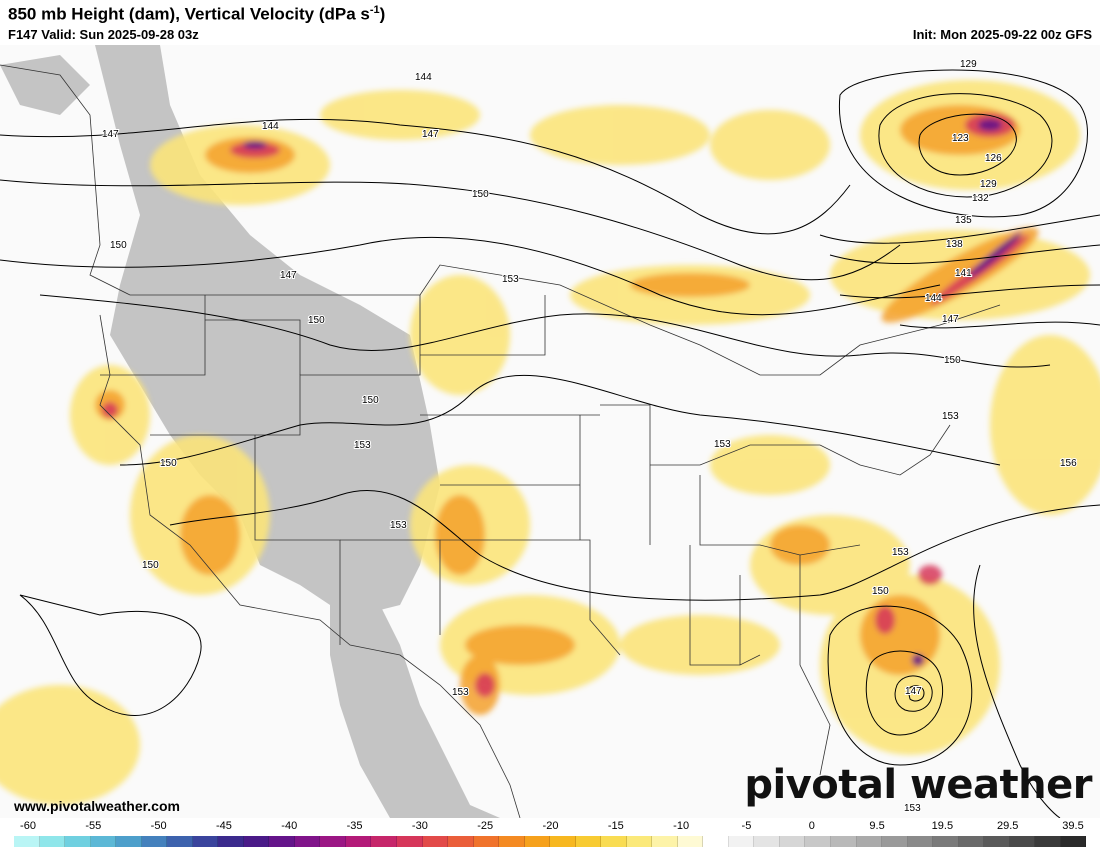 The image size is (1100, 850). What do you see at coordinates (954, 244) in the screenshot?
I see `contour-label: 138` at bounding box center [954, 244].